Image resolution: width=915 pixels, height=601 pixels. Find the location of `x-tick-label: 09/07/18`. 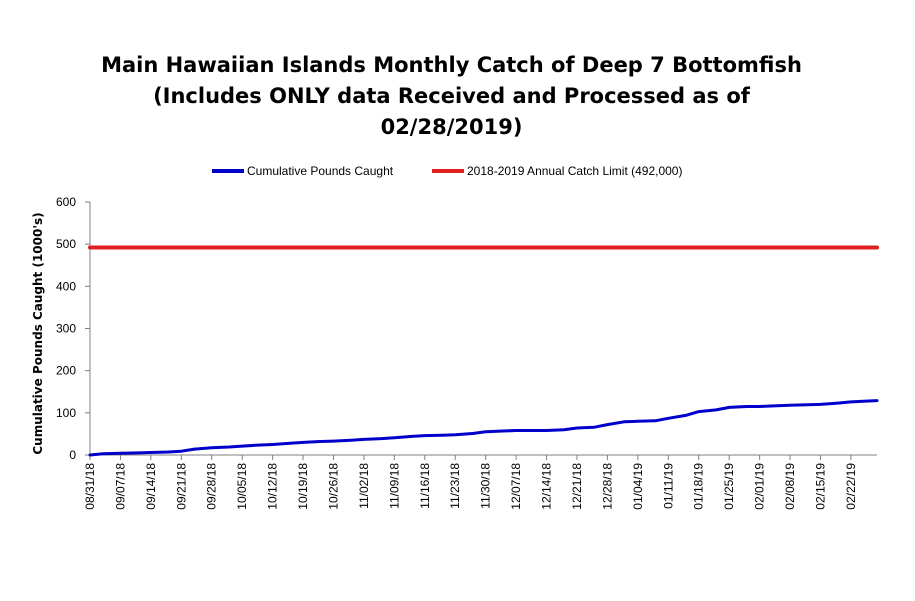

x-tick-label: 09/07/18 is located at coordinates (120, 486).